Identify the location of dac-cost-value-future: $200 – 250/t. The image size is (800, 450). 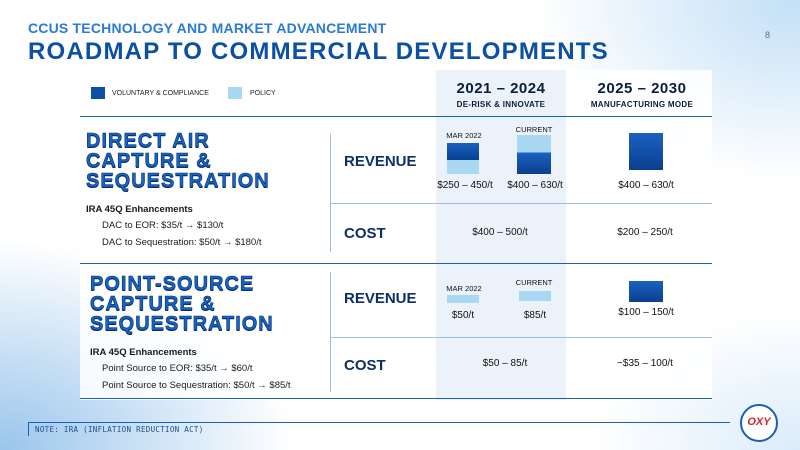
(645, 232).